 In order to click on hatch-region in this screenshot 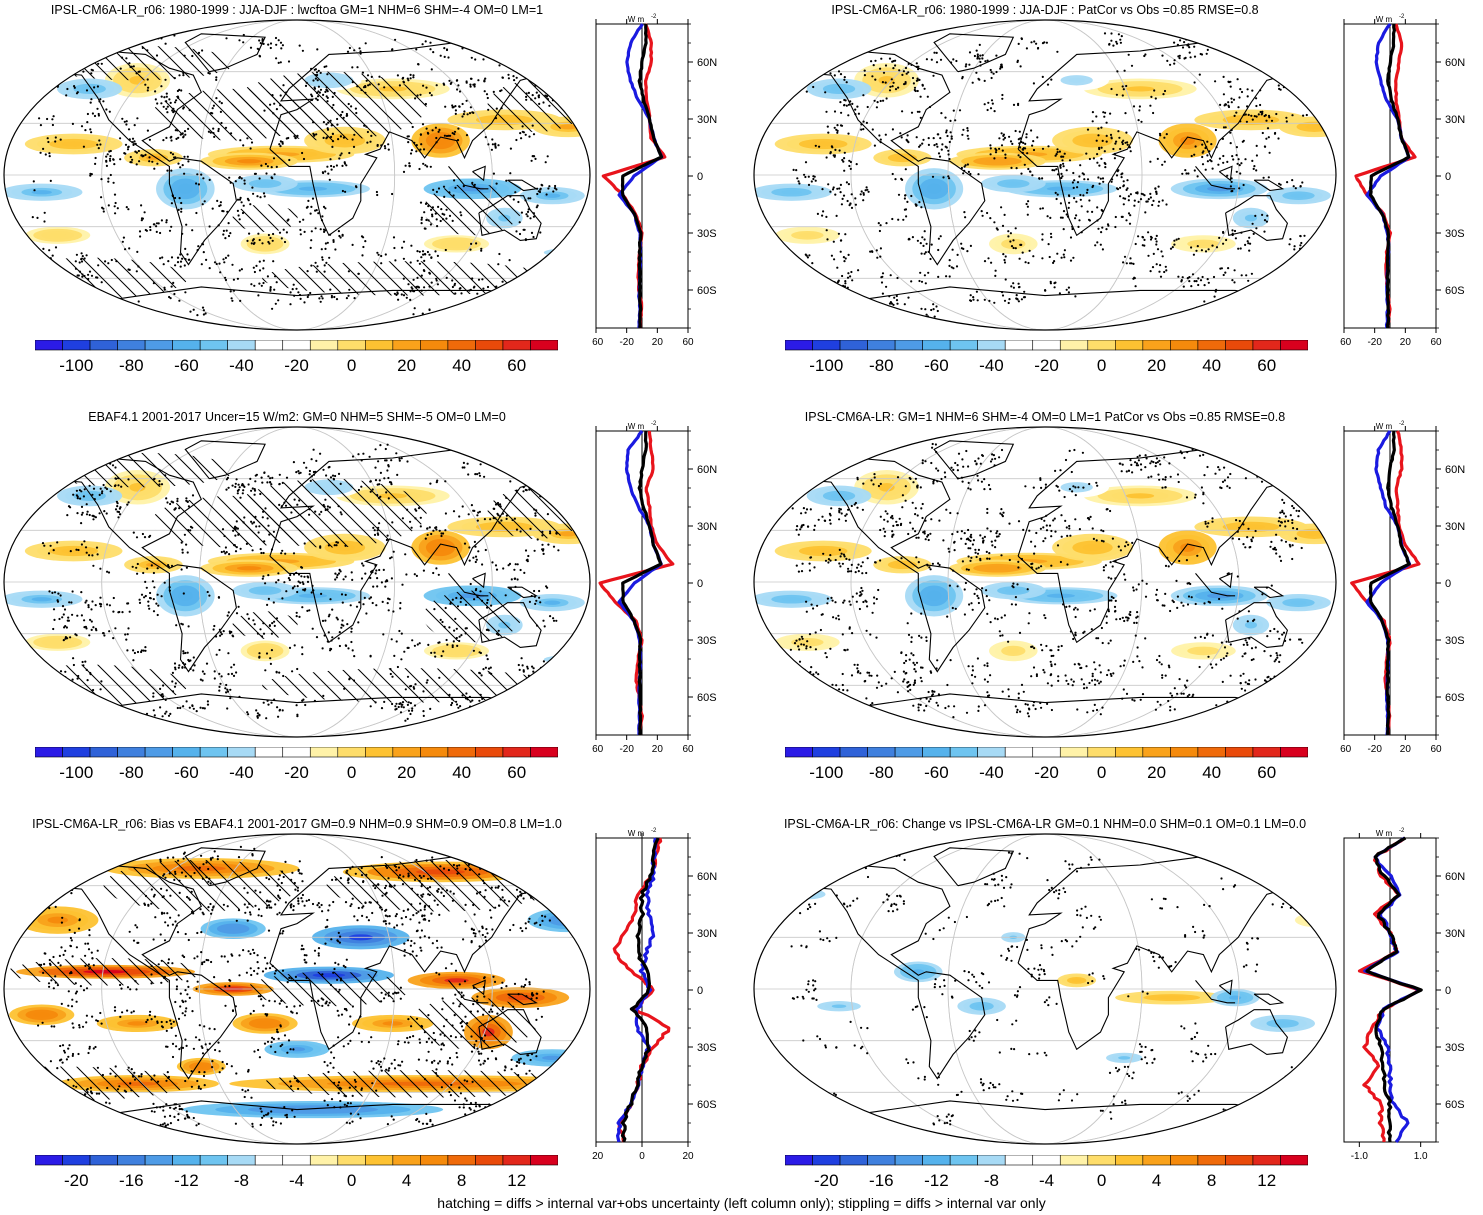, I will do `click(265, 218)`.